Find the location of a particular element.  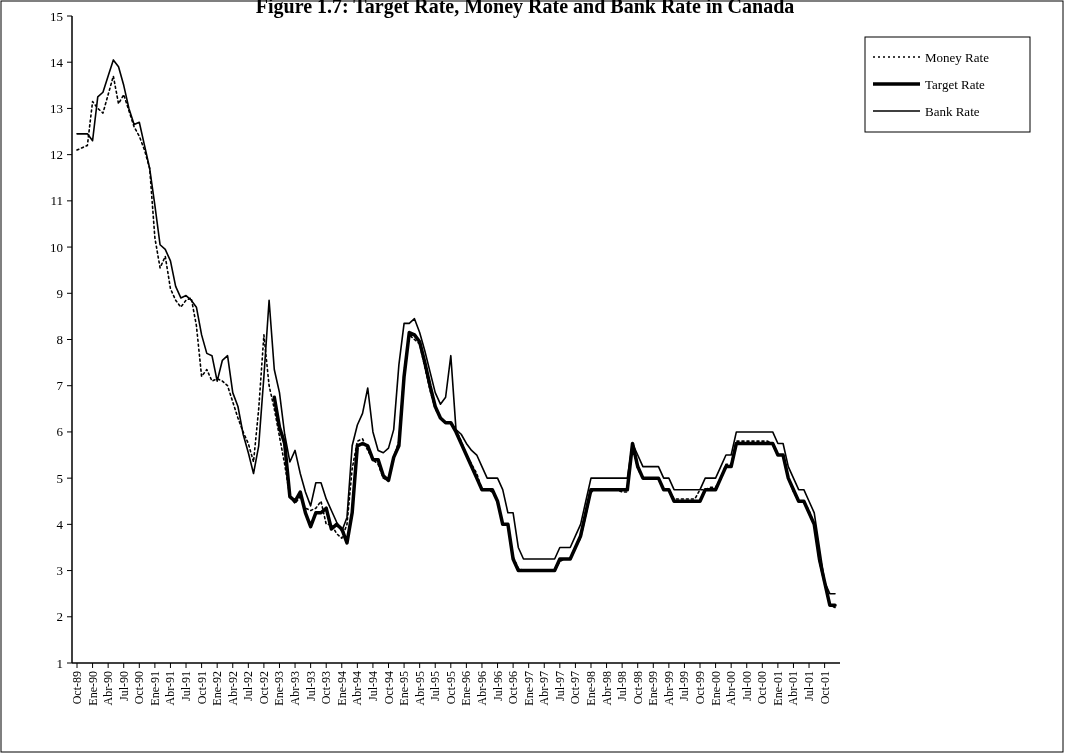

y-tick-label: 3 is located at coordinates (59, 571).